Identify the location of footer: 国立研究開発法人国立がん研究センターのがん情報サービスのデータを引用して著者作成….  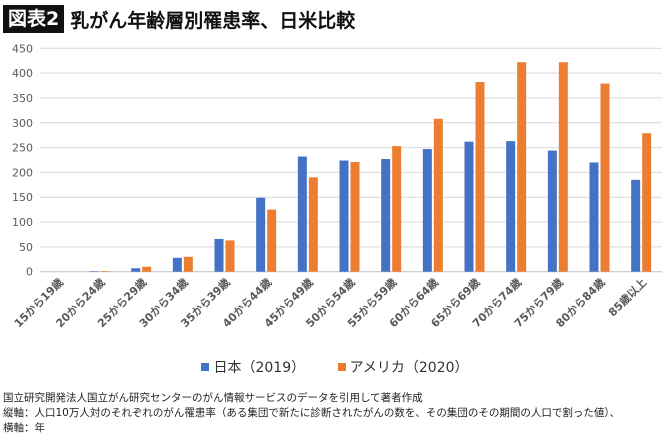
(311, 413).